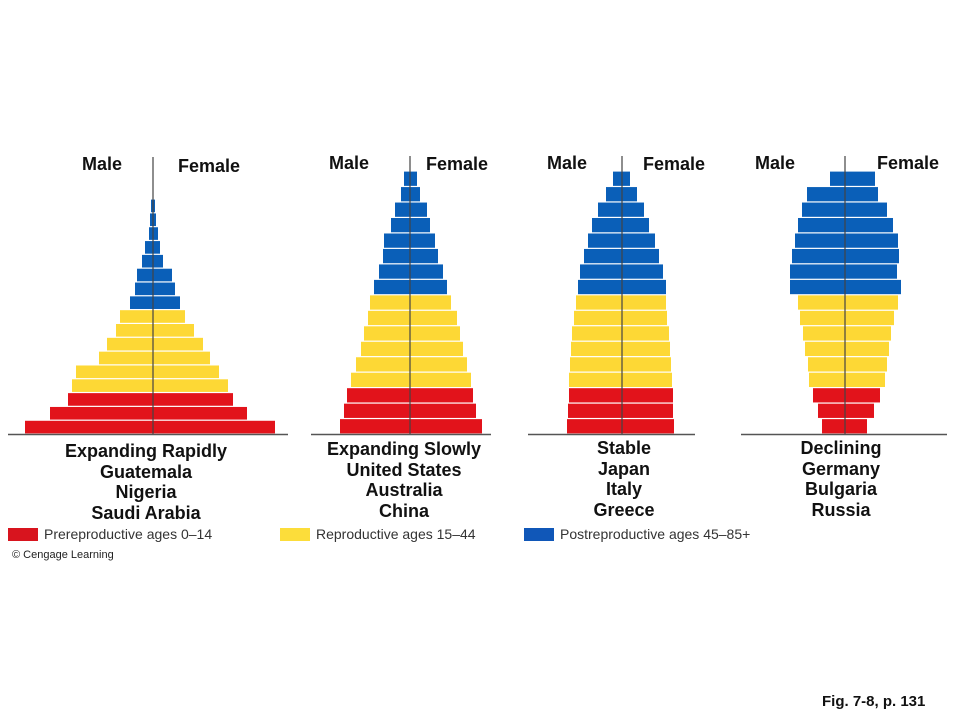 This screenshot has width=960, height=720. I want to click on pyramid-4-caption: Declining Germany Bulgaria Russia, so click(841, 479).